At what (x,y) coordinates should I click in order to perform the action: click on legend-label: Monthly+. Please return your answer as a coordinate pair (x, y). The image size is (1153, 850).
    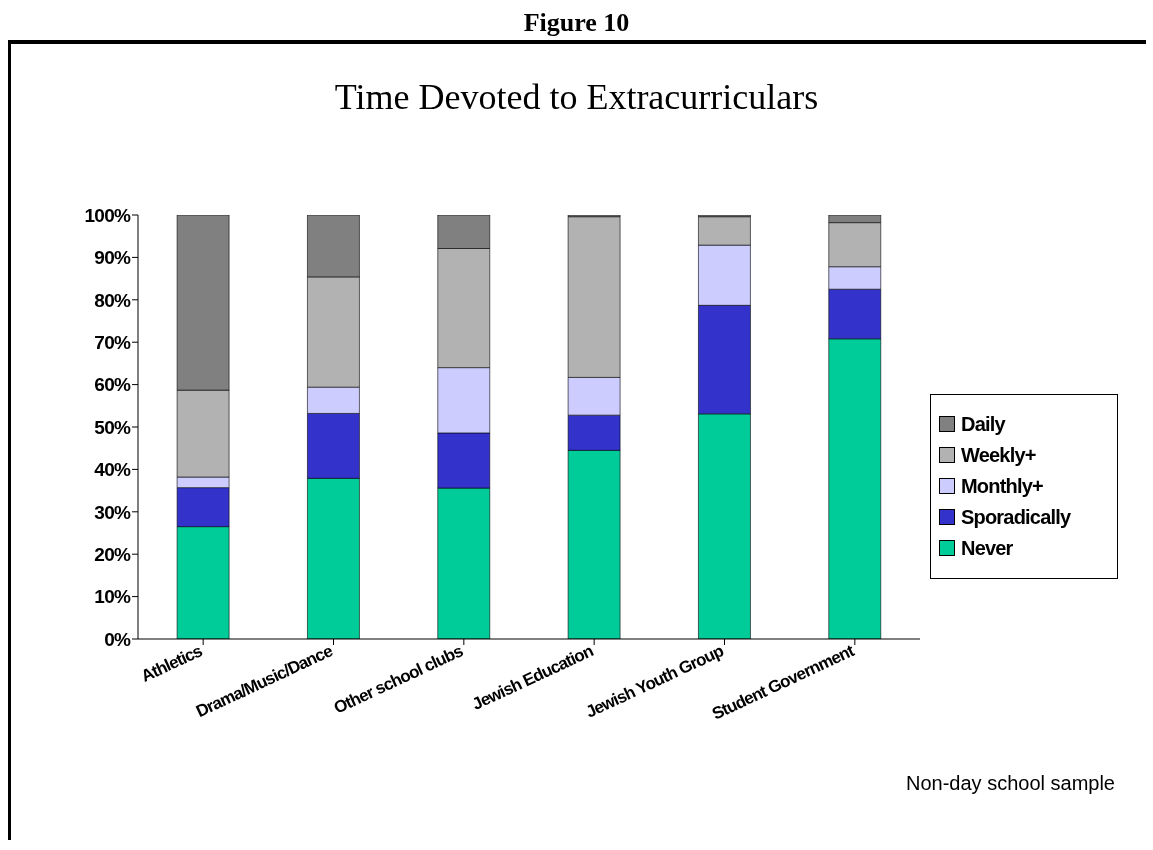
    Looking at the image, I should click on (1002, 486).